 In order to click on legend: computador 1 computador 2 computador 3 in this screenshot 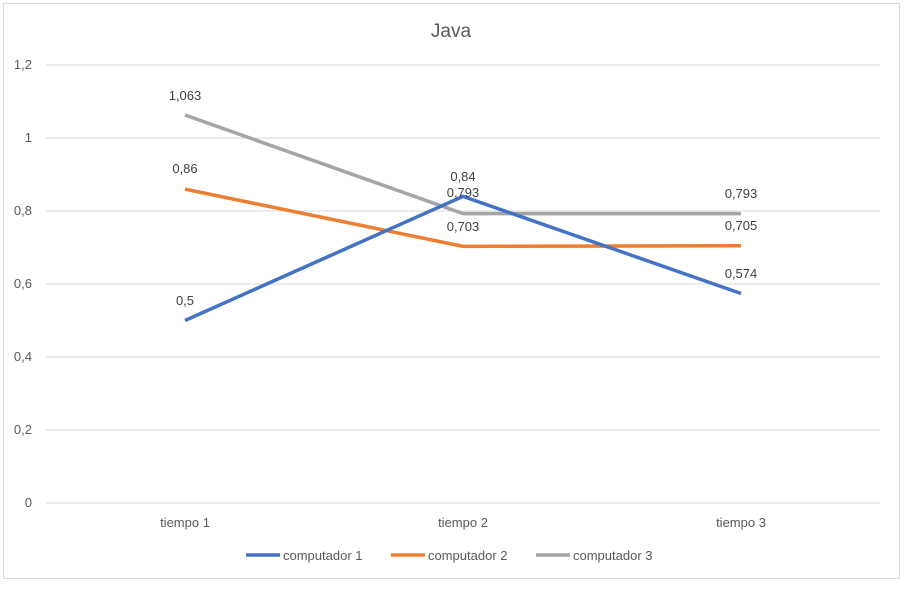, I will do `click(449, 555)`.